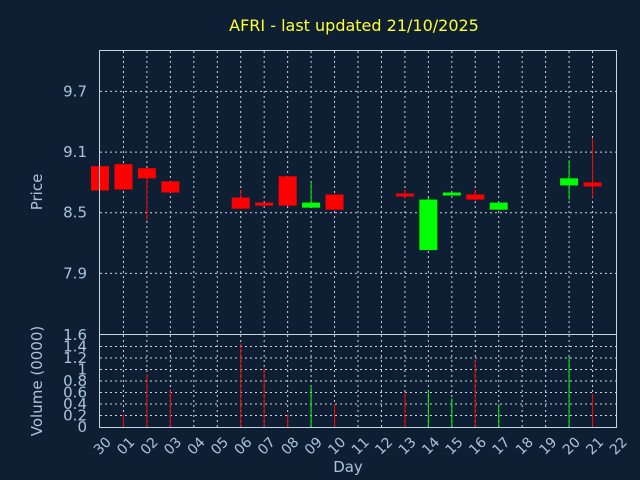 The image size is (640, 480). What do you see at coordinates (244, 446) in the screenshot?
I see `x-tick-label: 06` at bounding box center [244, 446].